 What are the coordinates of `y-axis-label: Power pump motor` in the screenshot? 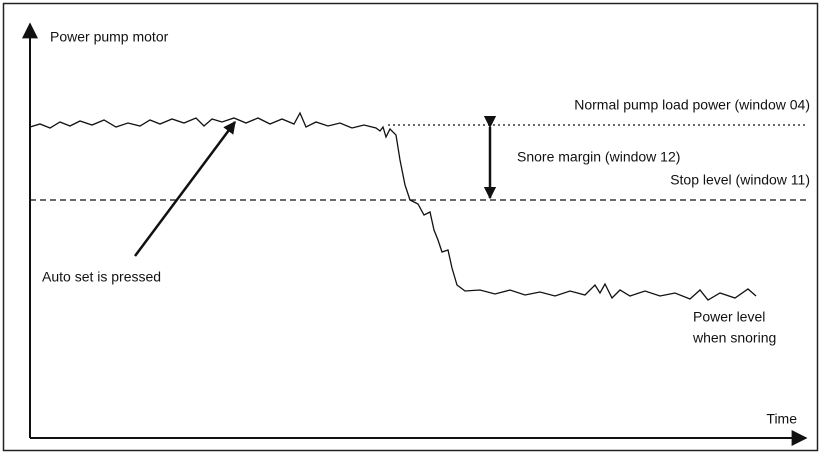 It's located at (109, 37).